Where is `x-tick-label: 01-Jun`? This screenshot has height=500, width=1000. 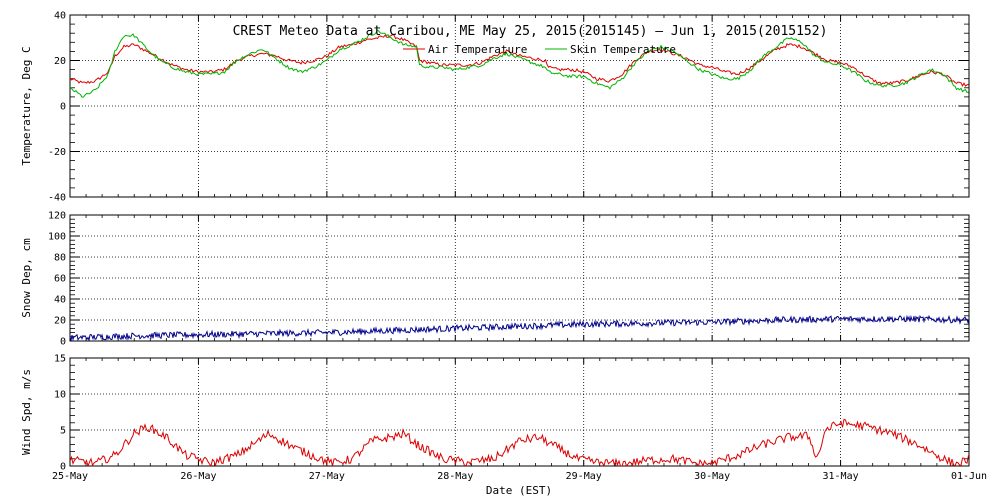 x-tick-label: 01-Jun is located at coordinates (969, 476).